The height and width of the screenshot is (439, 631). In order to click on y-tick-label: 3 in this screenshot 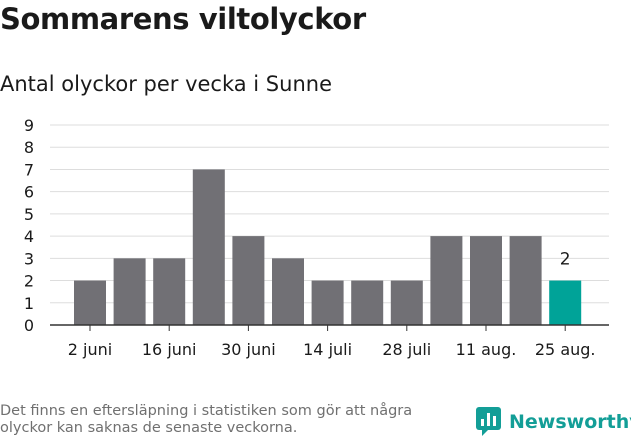, I will do `click(29, 258)`.